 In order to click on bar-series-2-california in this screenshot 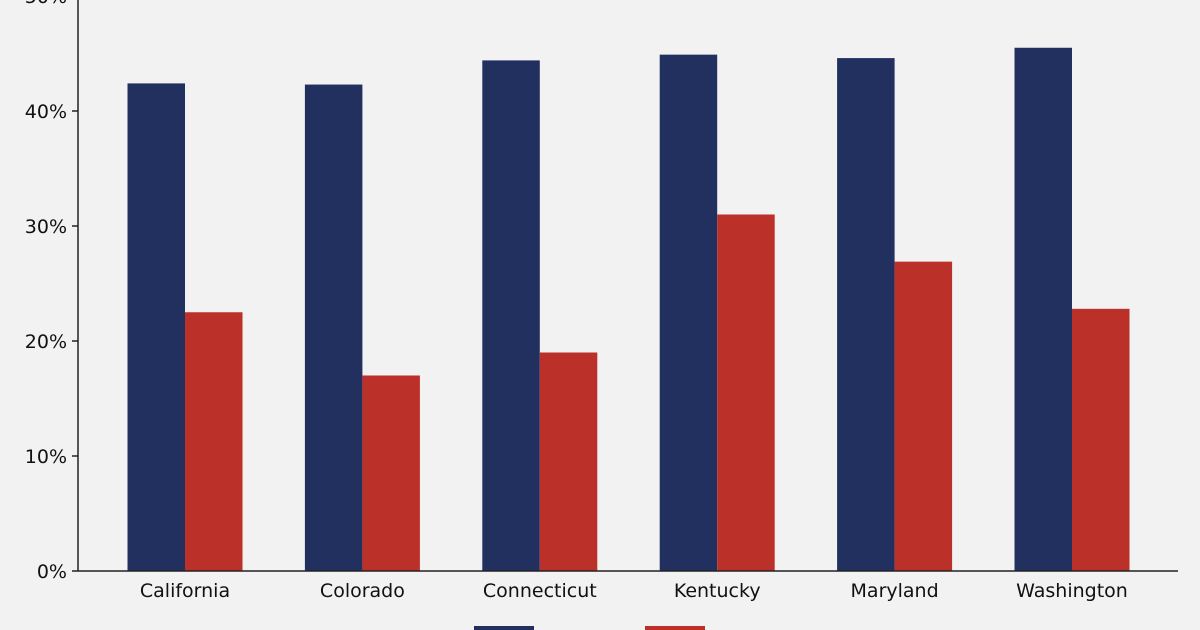, I will do `click(214, 441)`.